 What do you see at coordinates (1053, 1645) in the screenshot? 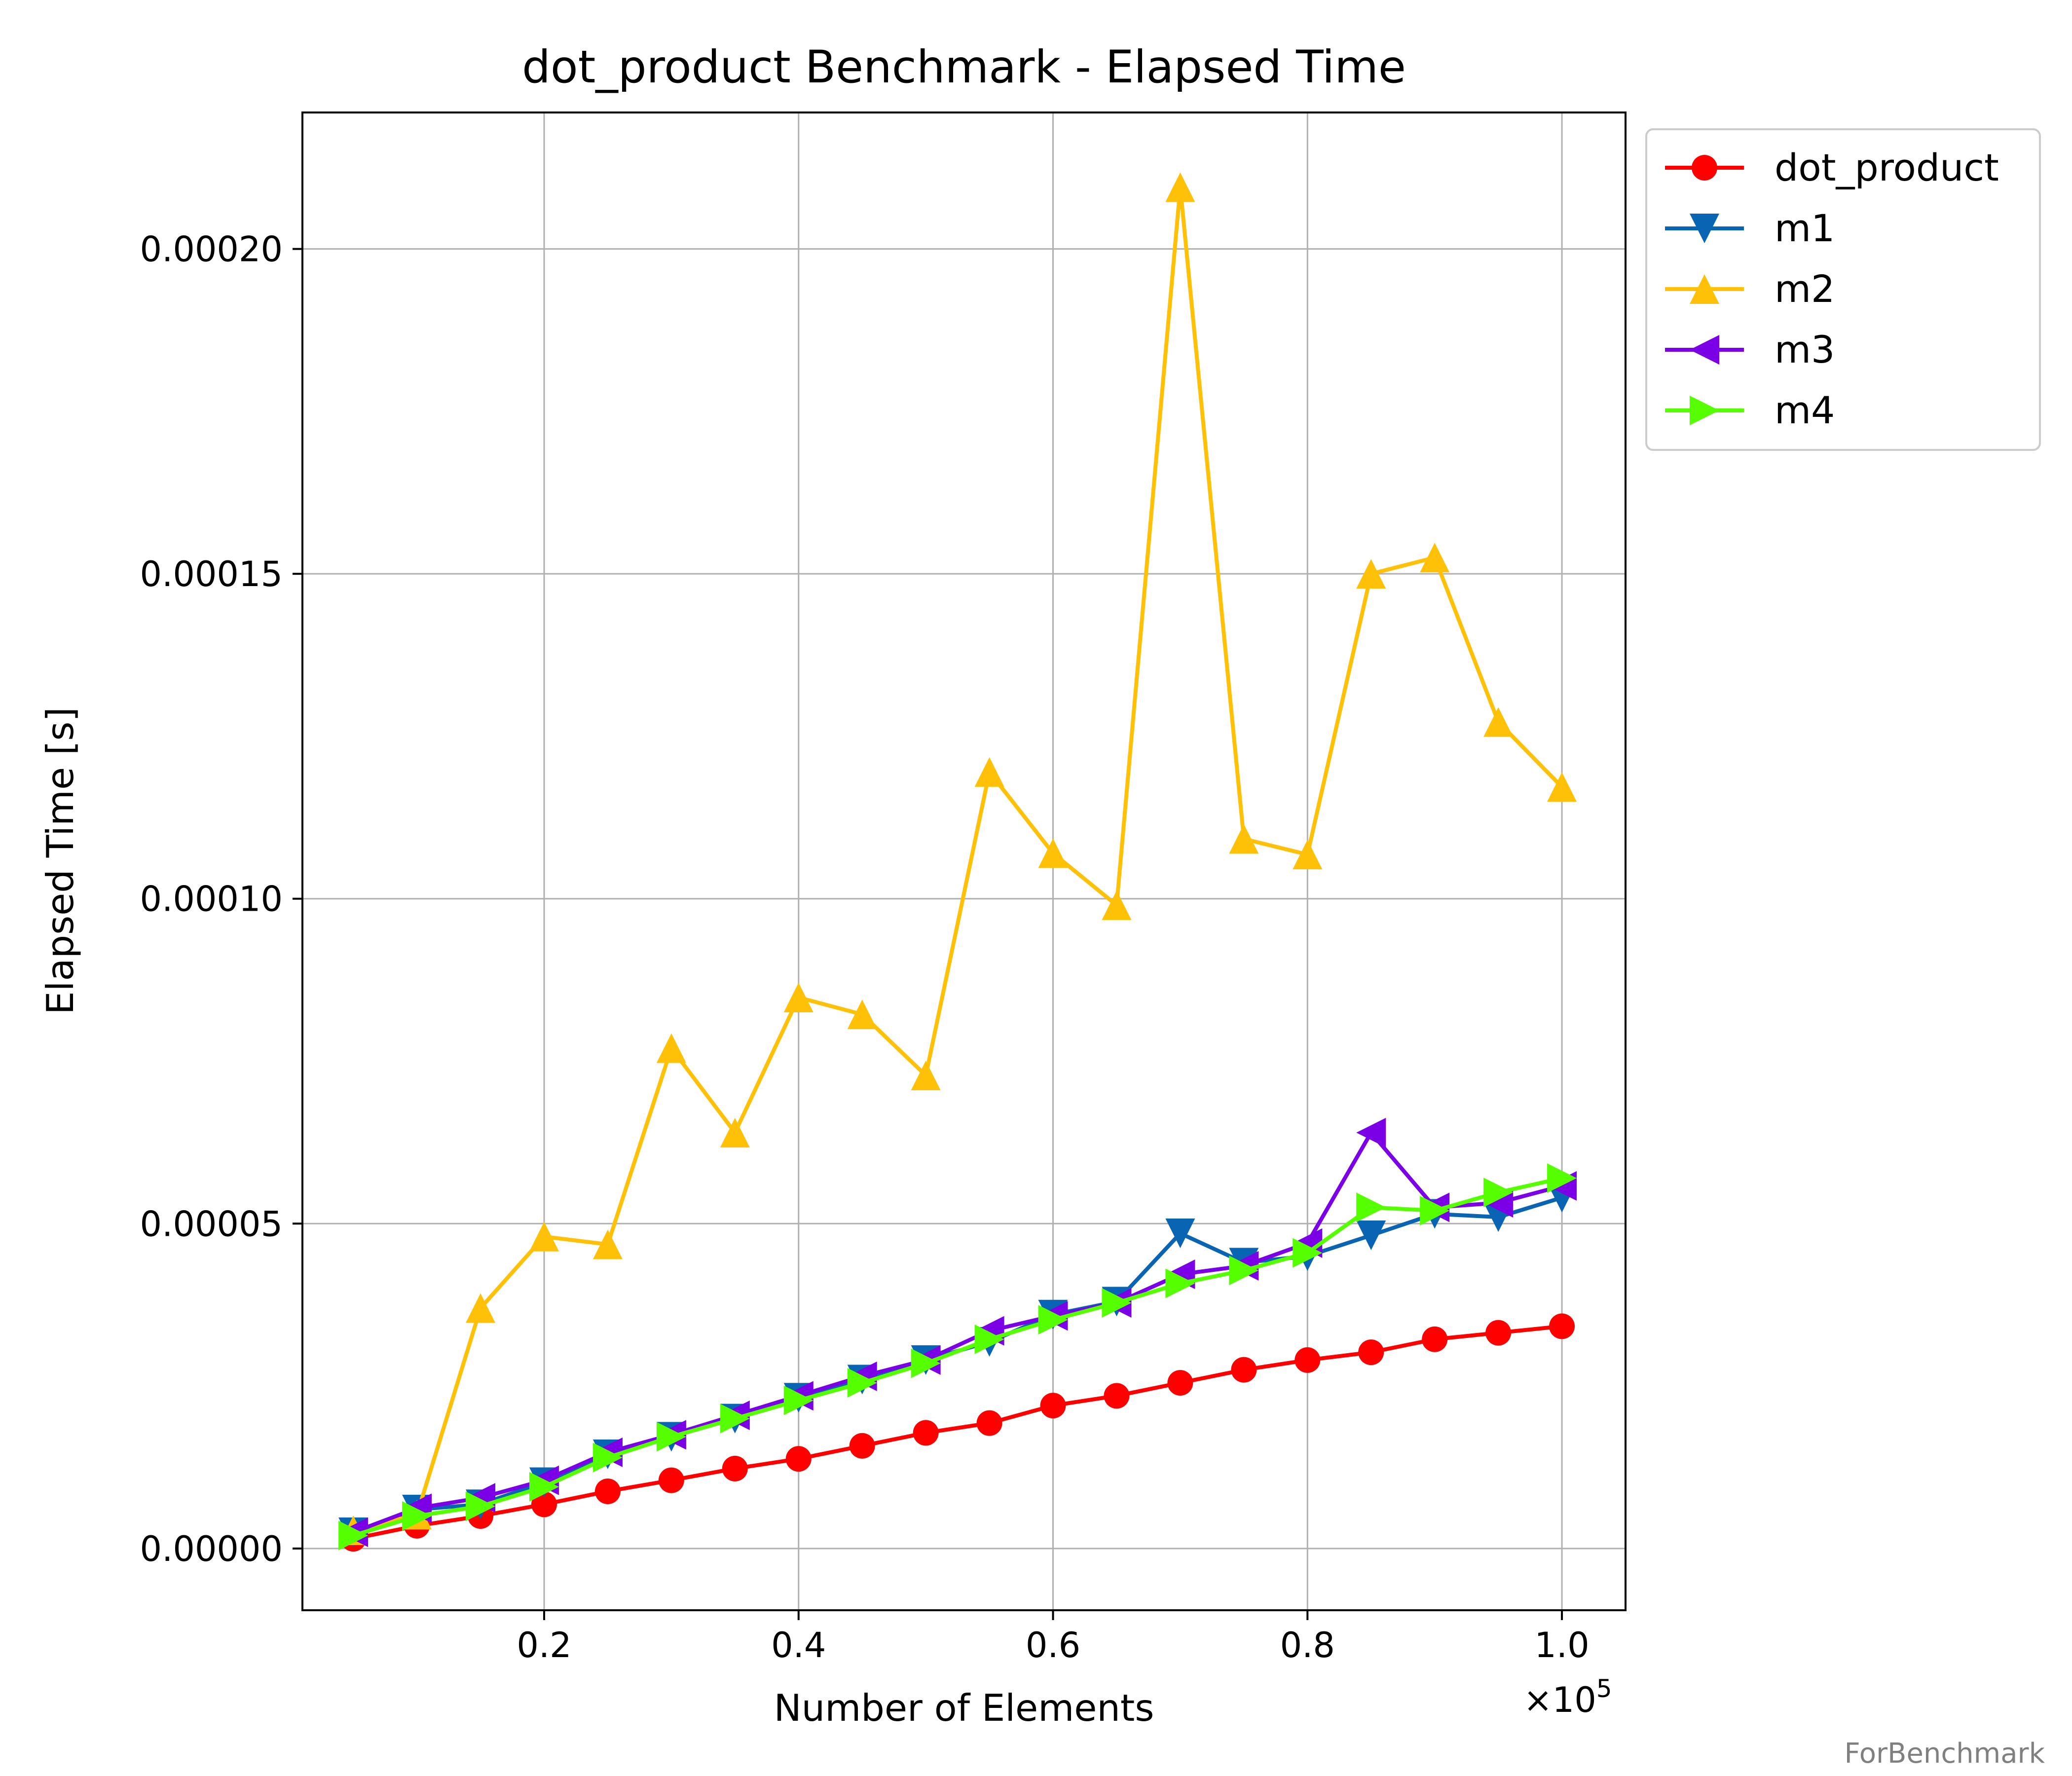
I see `x-tick-label: 0.6` at bounding box center [1053, 1645].